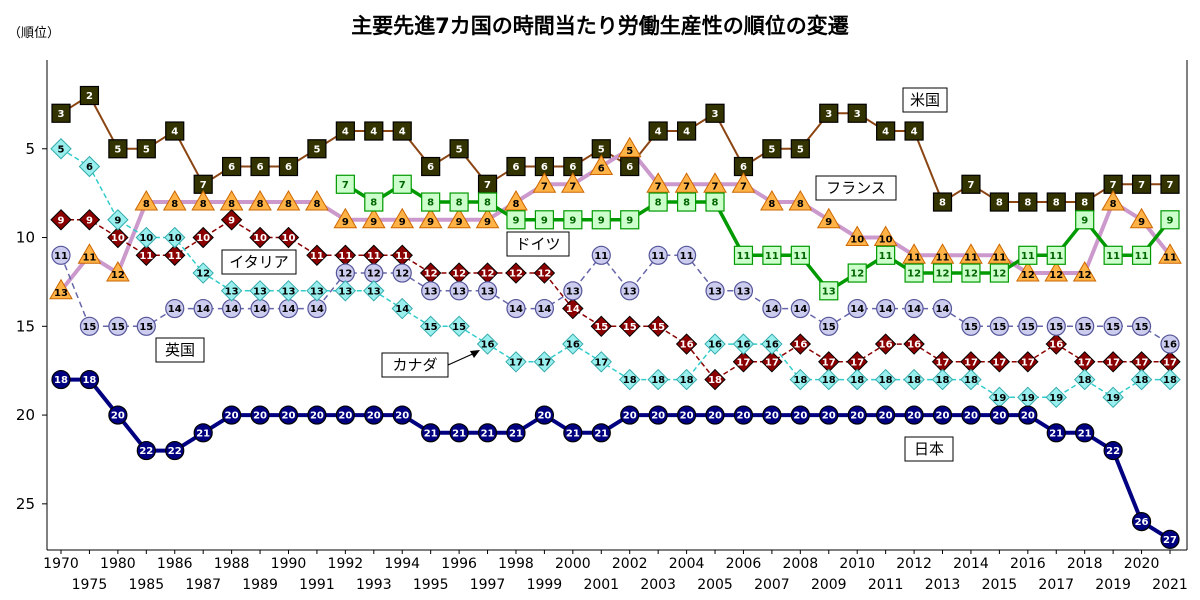  Describe the element at coordinates (430, 218) in the screenshot. I see `series-1-point: 9` at that location.